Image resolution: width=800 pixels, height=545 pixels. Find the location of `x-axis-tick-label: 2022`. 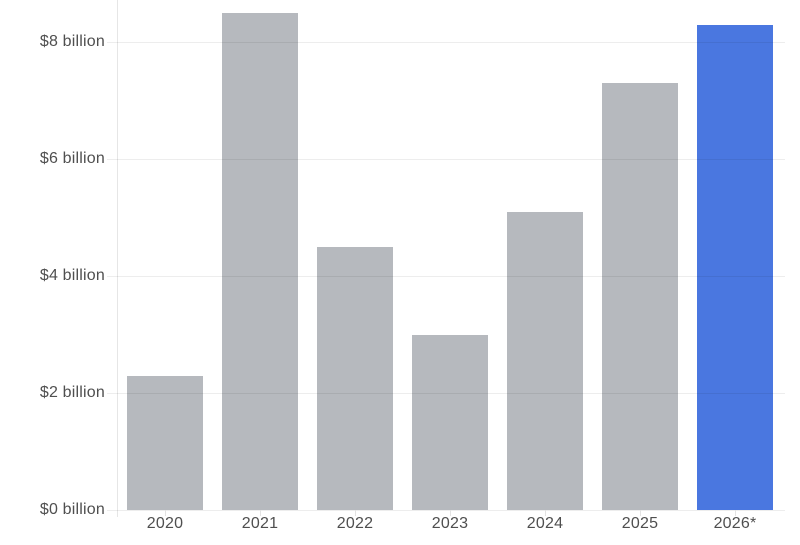

x-axis-tick-label: 2022 is located at coordinates (355, 523).